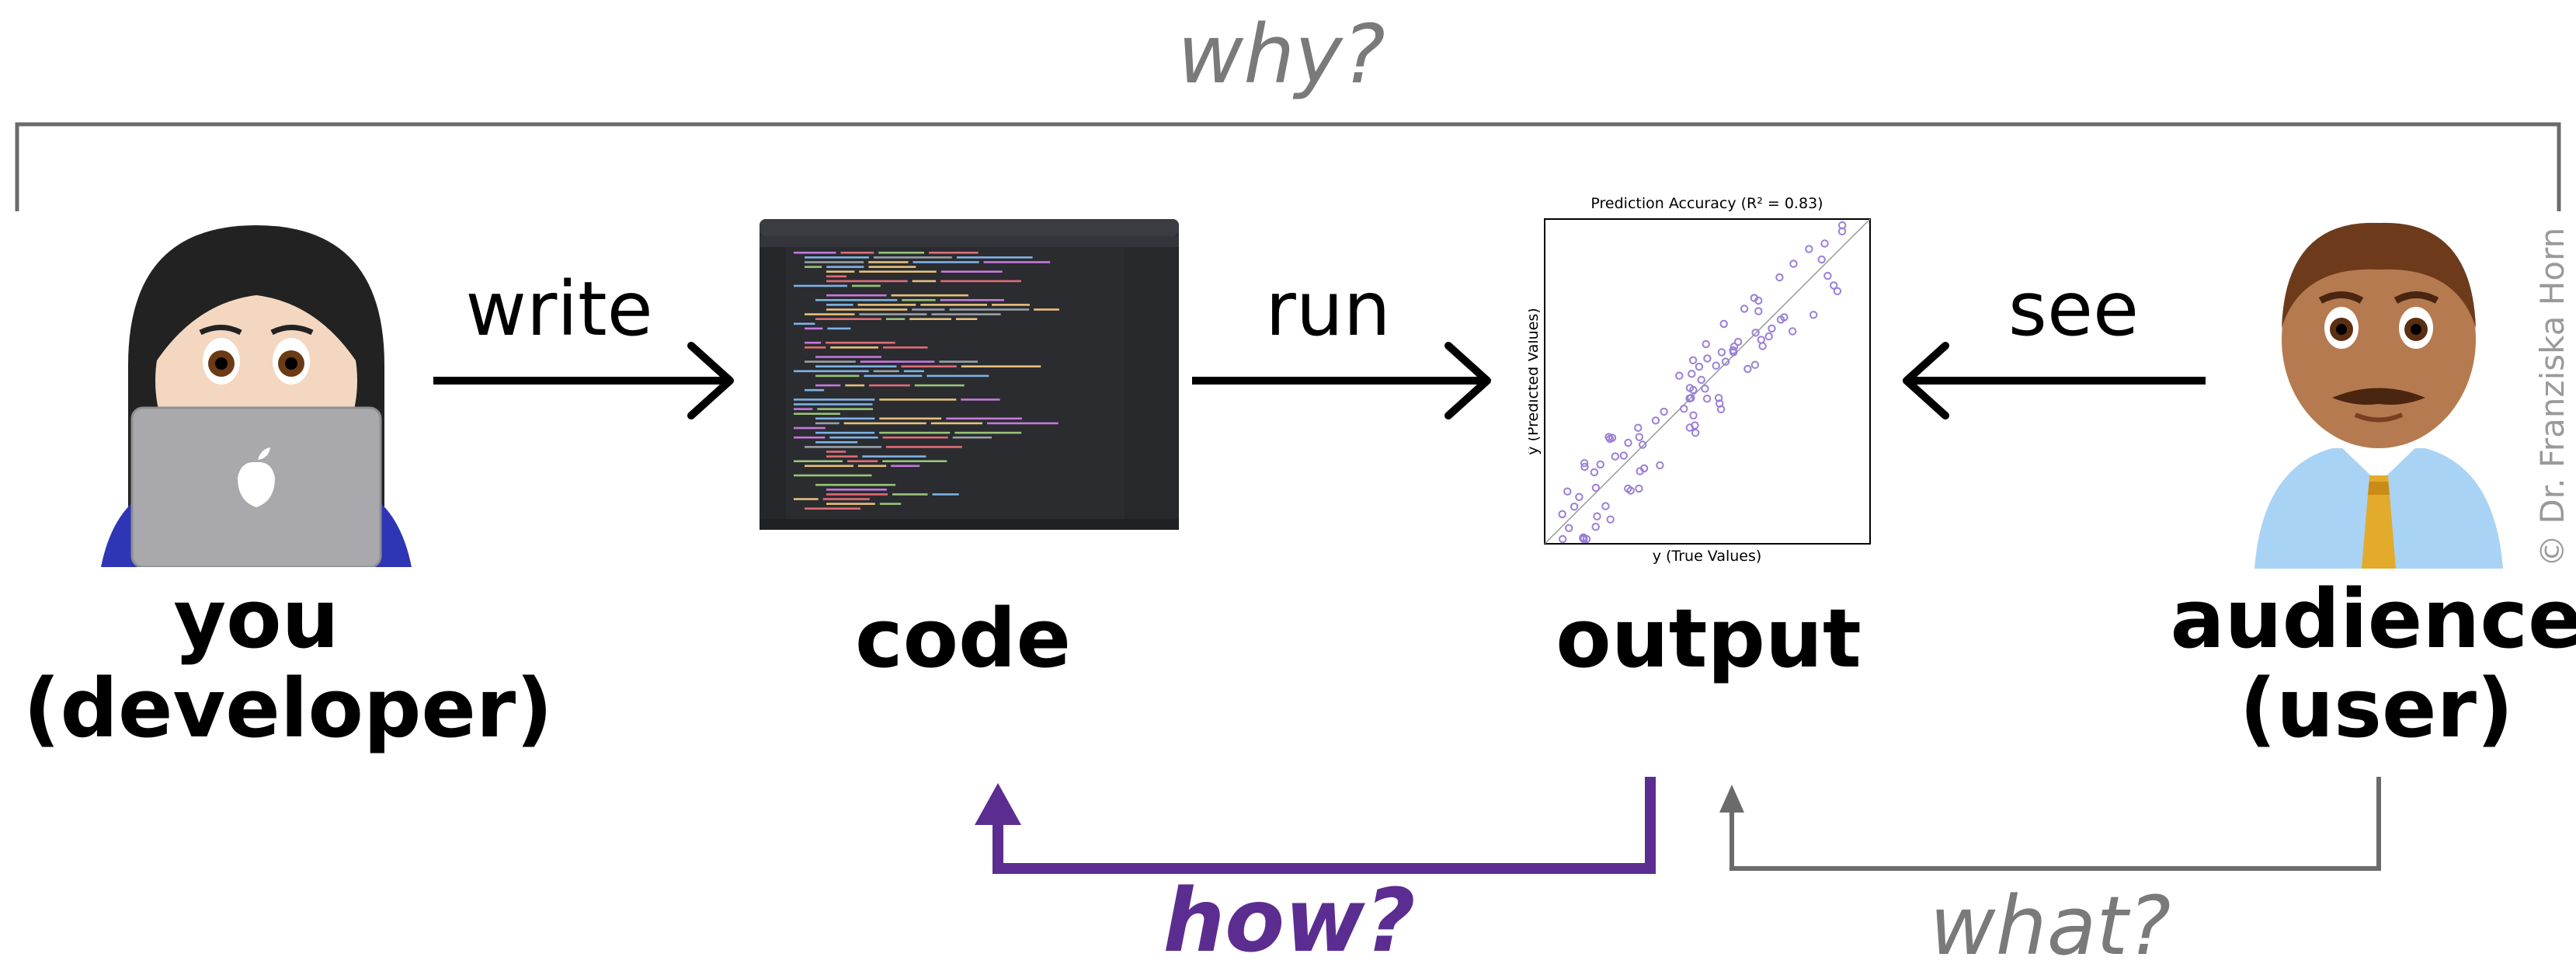  What do you see at coordinates (1706, 203) in the screenshot?
I see `plot-title: Prediction Accuracy (R² = 0.83)` at bounding box center [1706, 203].